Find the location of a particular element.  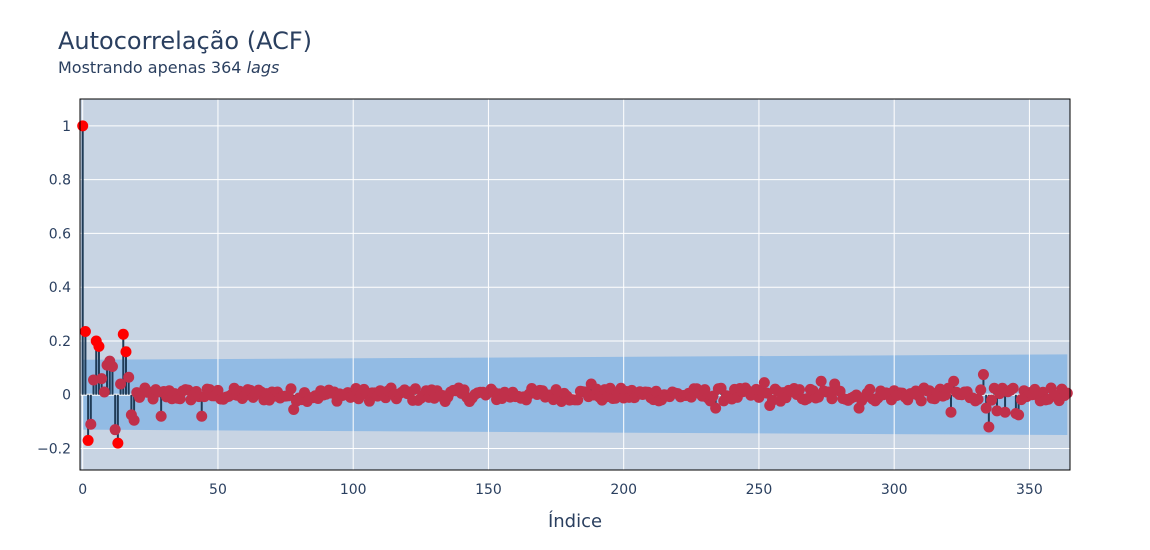

y-tick-label: −0.2 is located at coordinates (54, 449).